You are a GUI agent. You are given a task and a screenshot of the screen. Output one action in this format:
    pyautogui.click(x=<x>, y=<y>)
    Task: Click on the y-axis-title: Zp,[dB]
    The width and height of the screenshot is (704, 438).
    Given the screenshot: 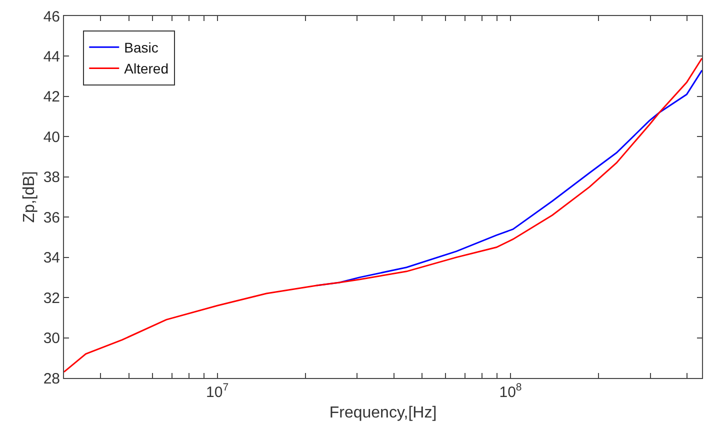 What is the action you would take?
    pyautogui.click(x=29, y=197)
    